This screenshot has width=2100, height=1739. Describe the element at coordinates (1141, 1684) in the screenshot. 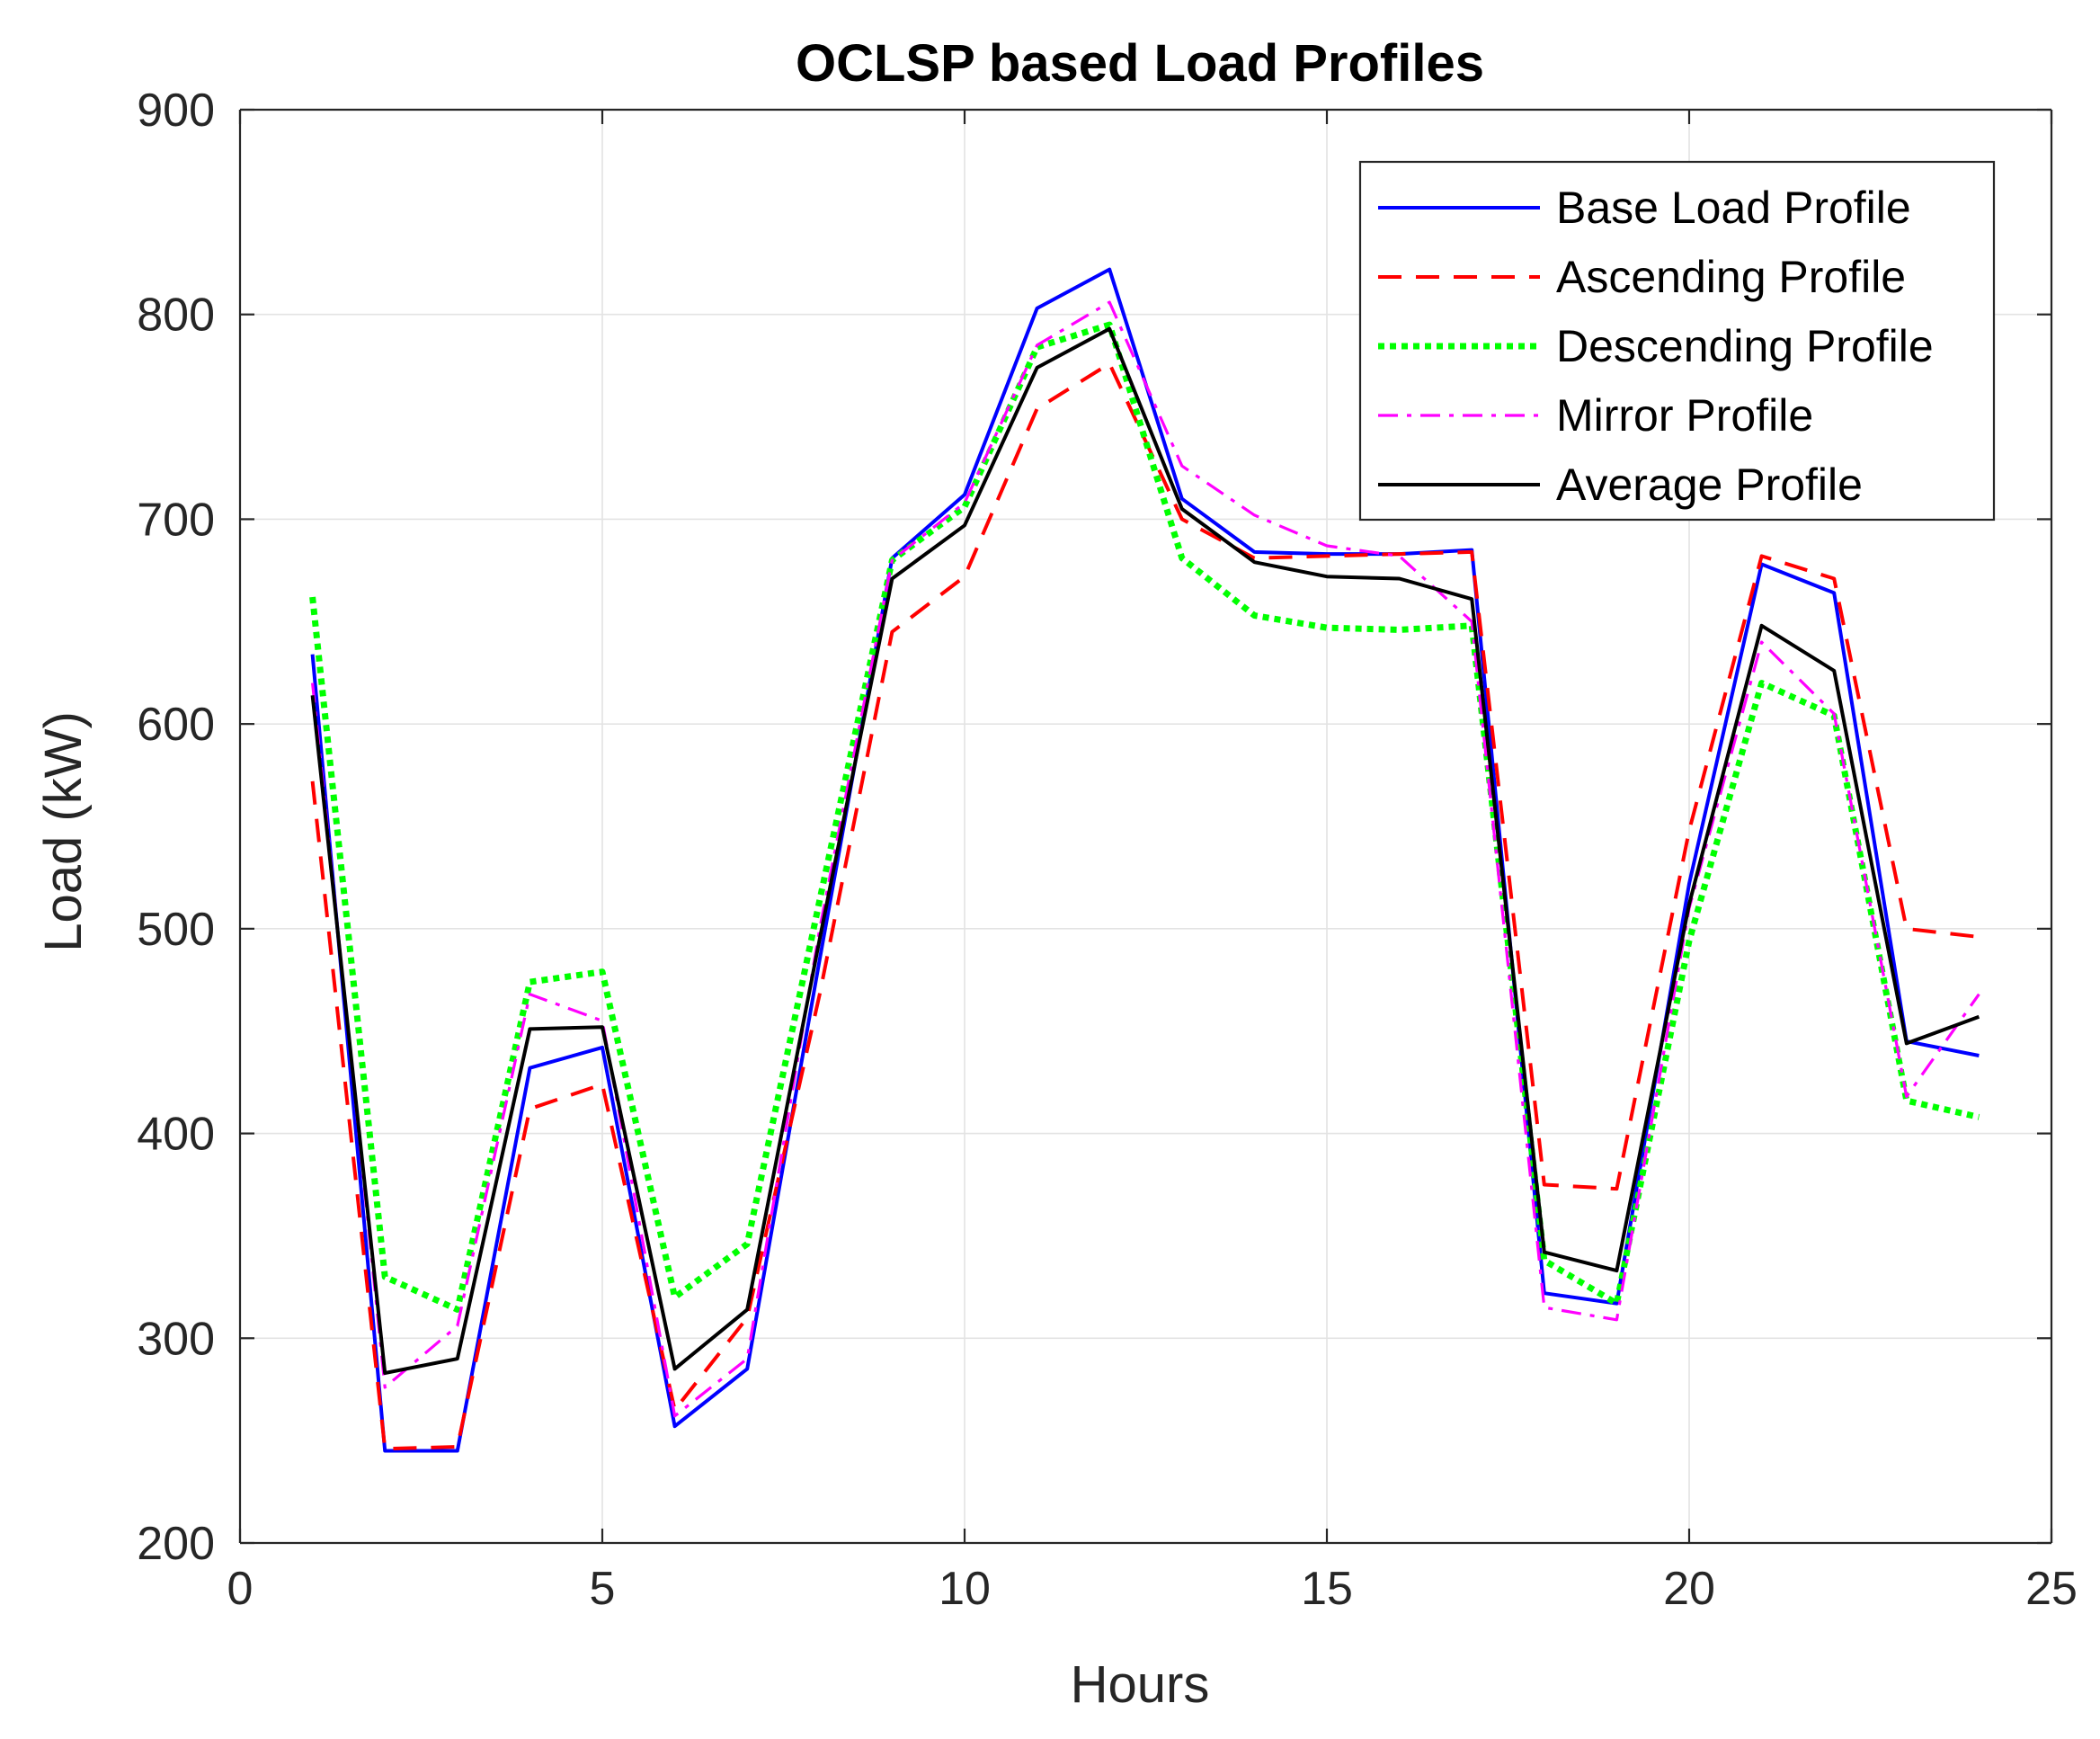

I see `x-axis-label: Hours` at that location.